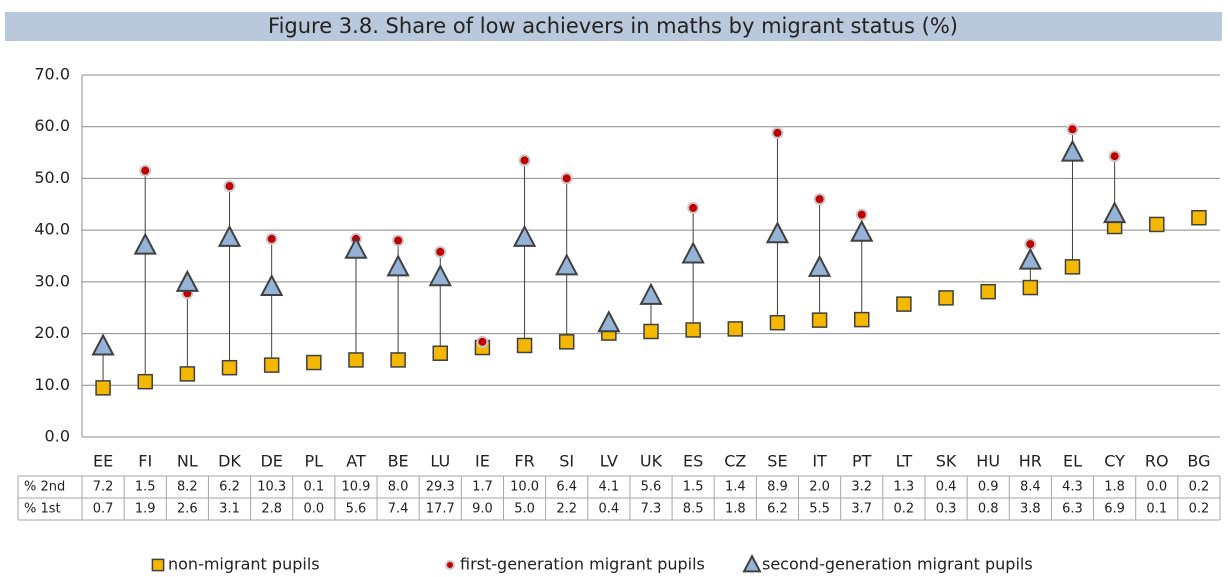  What do you see at coordinates (946, 461) in the screenshot?
I see `x-tick-label: SK` at bounding box center [946, 461].